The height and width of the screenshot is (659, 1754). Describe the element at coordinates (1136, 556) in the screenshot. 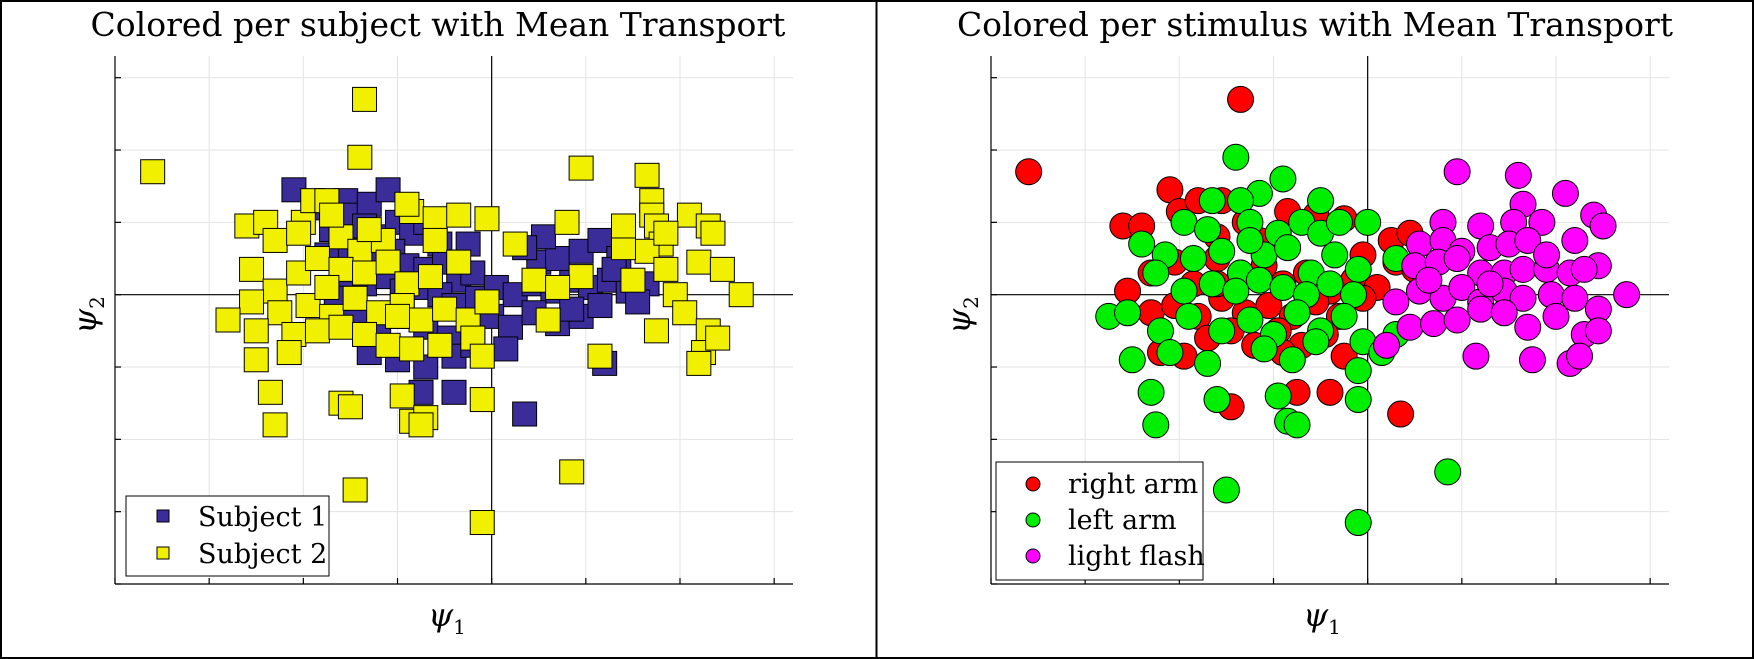

I see `legend-label-light-flash: light flash` at that location.